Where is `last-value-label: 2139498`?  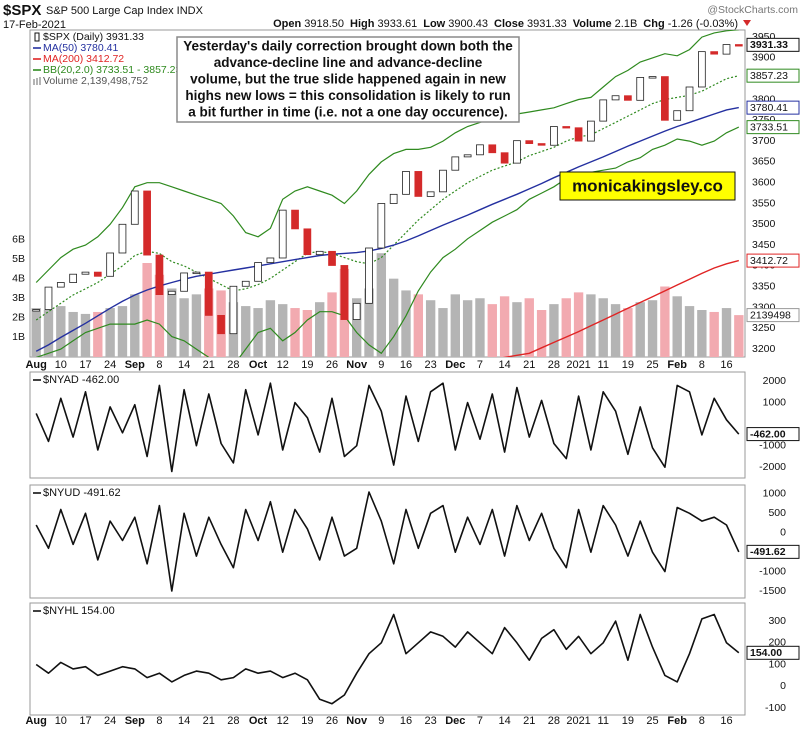 last-value-label: 2139498 is located at coordinates (770, 315).